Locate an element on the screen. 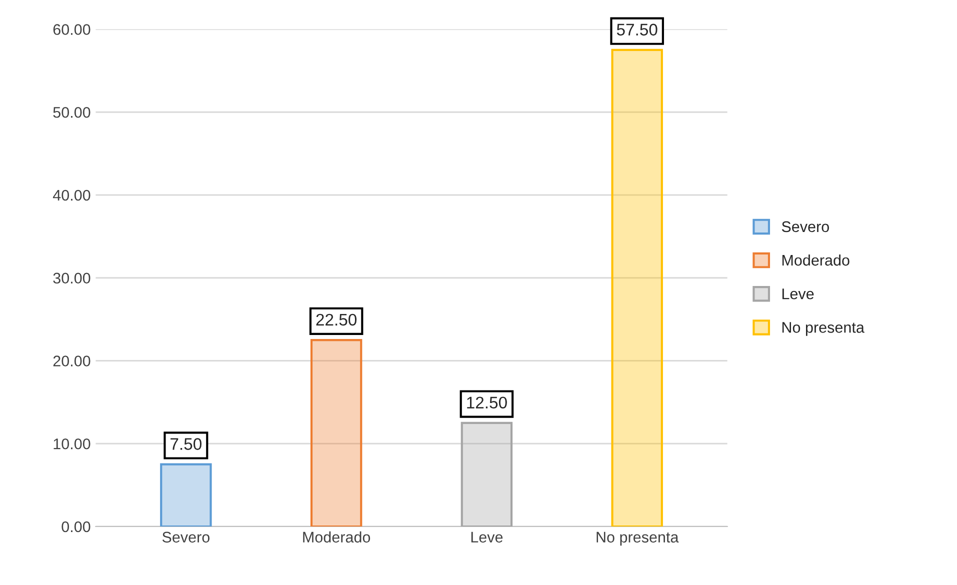 The image size is (957, 585). x-tick-label: Moderado is located at coordinates (336, 537).